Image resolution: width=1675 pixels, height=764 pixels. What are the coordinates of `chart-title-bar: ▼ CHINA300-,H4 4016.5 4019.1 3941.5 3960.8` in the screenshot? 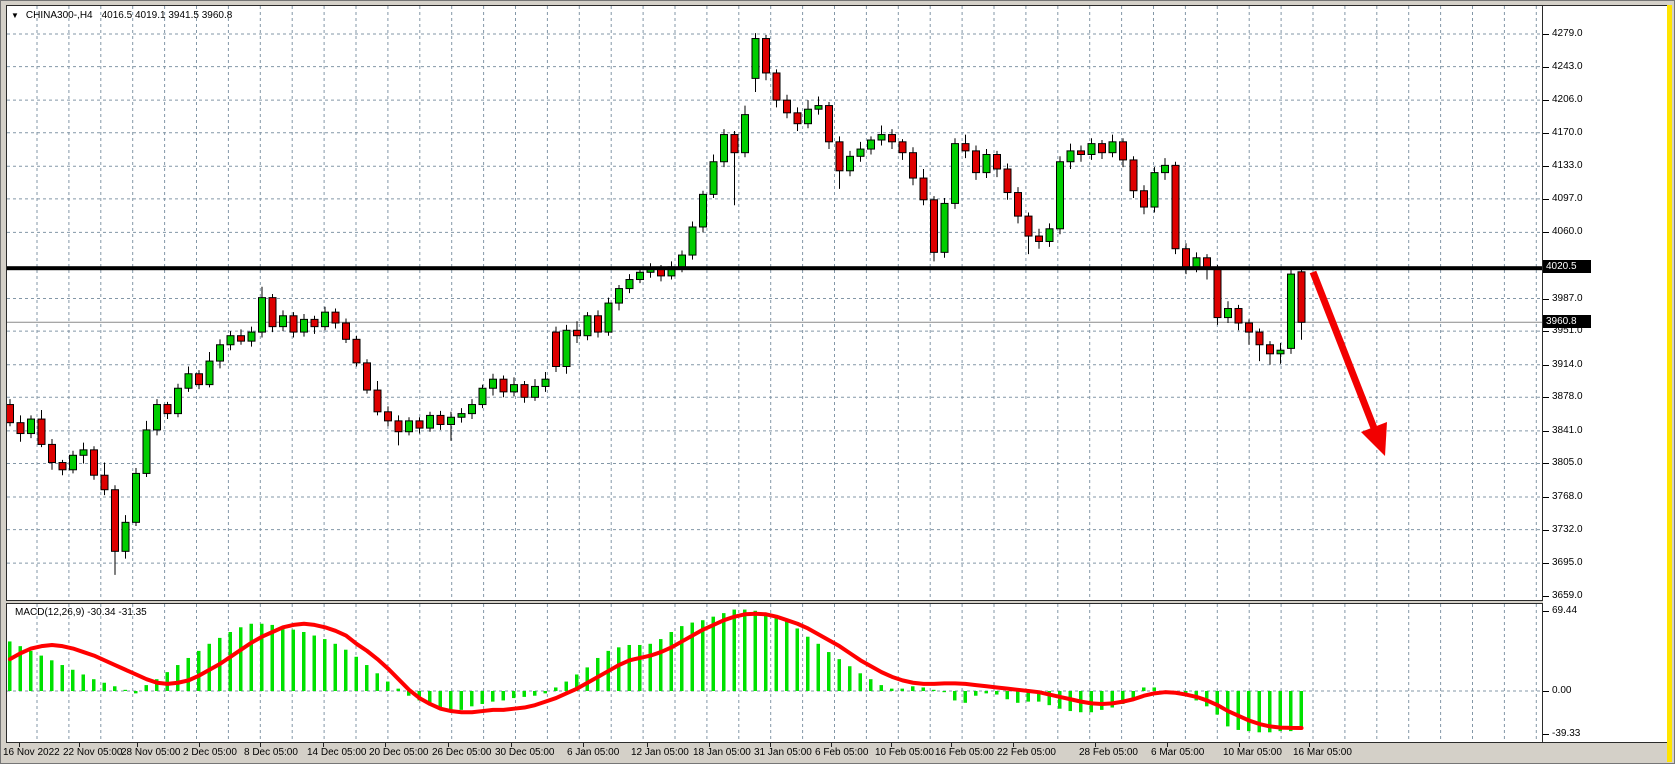 It's located at (121, 15).